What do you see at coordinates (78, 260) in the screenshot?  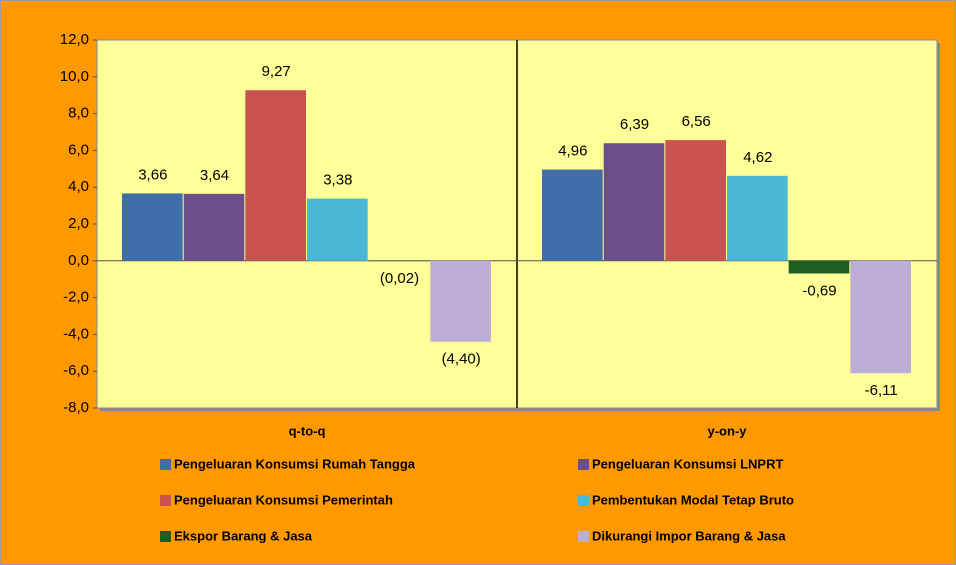 I see `y-tick-label: 0,0` at bounding box center [78, 260].